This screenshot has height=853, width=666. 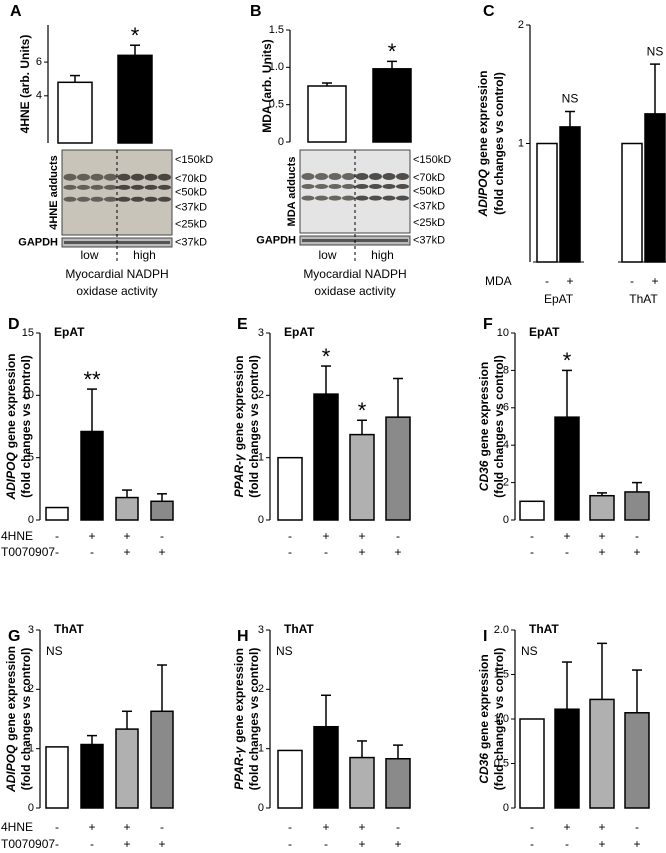 What do you see at coordinates (11, 768) in the screenshot?
I see `y-axis-label-gene: ADIPOQ` at bounding box center [11, 768].